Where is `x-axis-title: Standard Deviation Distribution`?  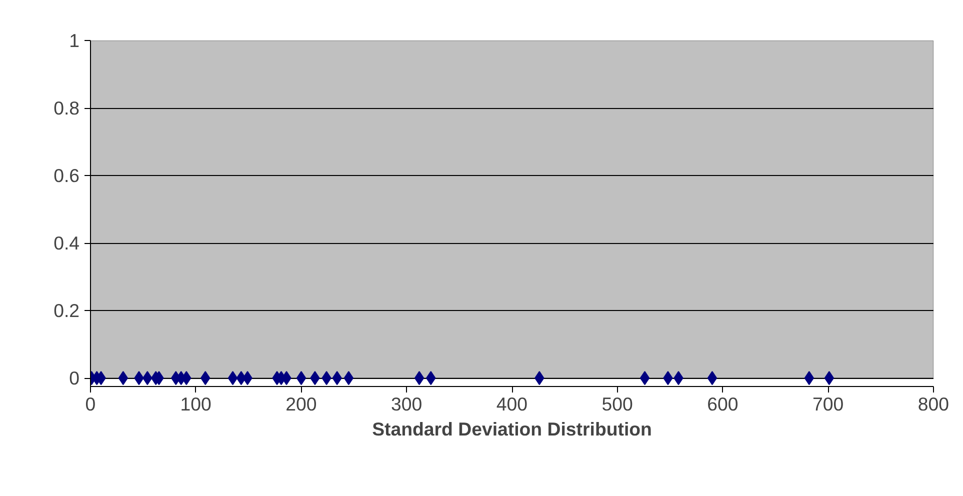
x-axis-title: Standard Deviation Distribution is located at coordinates (512, 429).